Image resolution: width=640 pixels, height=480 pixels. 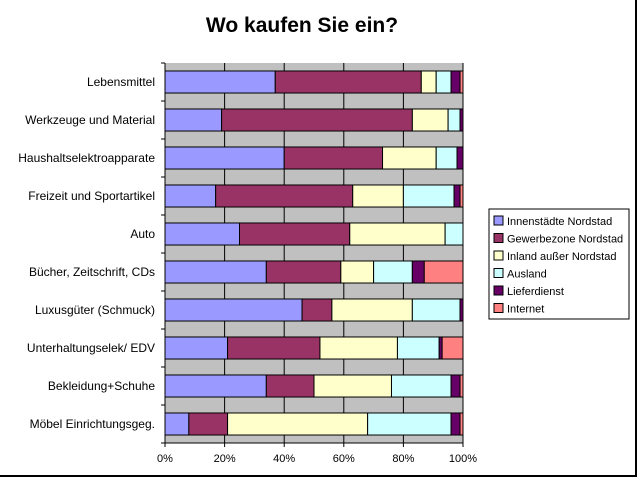 What do you see at coordinates (92, 424) in the screenshot?
I see `category-label: Möbel Einrichtungsgeg.` at bounding box center [92, 424].